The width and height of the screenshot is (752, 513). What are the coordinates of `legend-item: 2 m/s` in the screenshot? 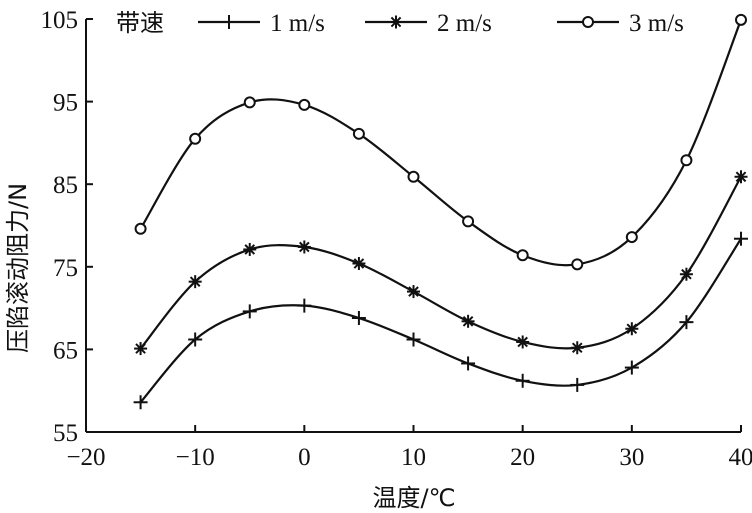 It's located at (428, 23).